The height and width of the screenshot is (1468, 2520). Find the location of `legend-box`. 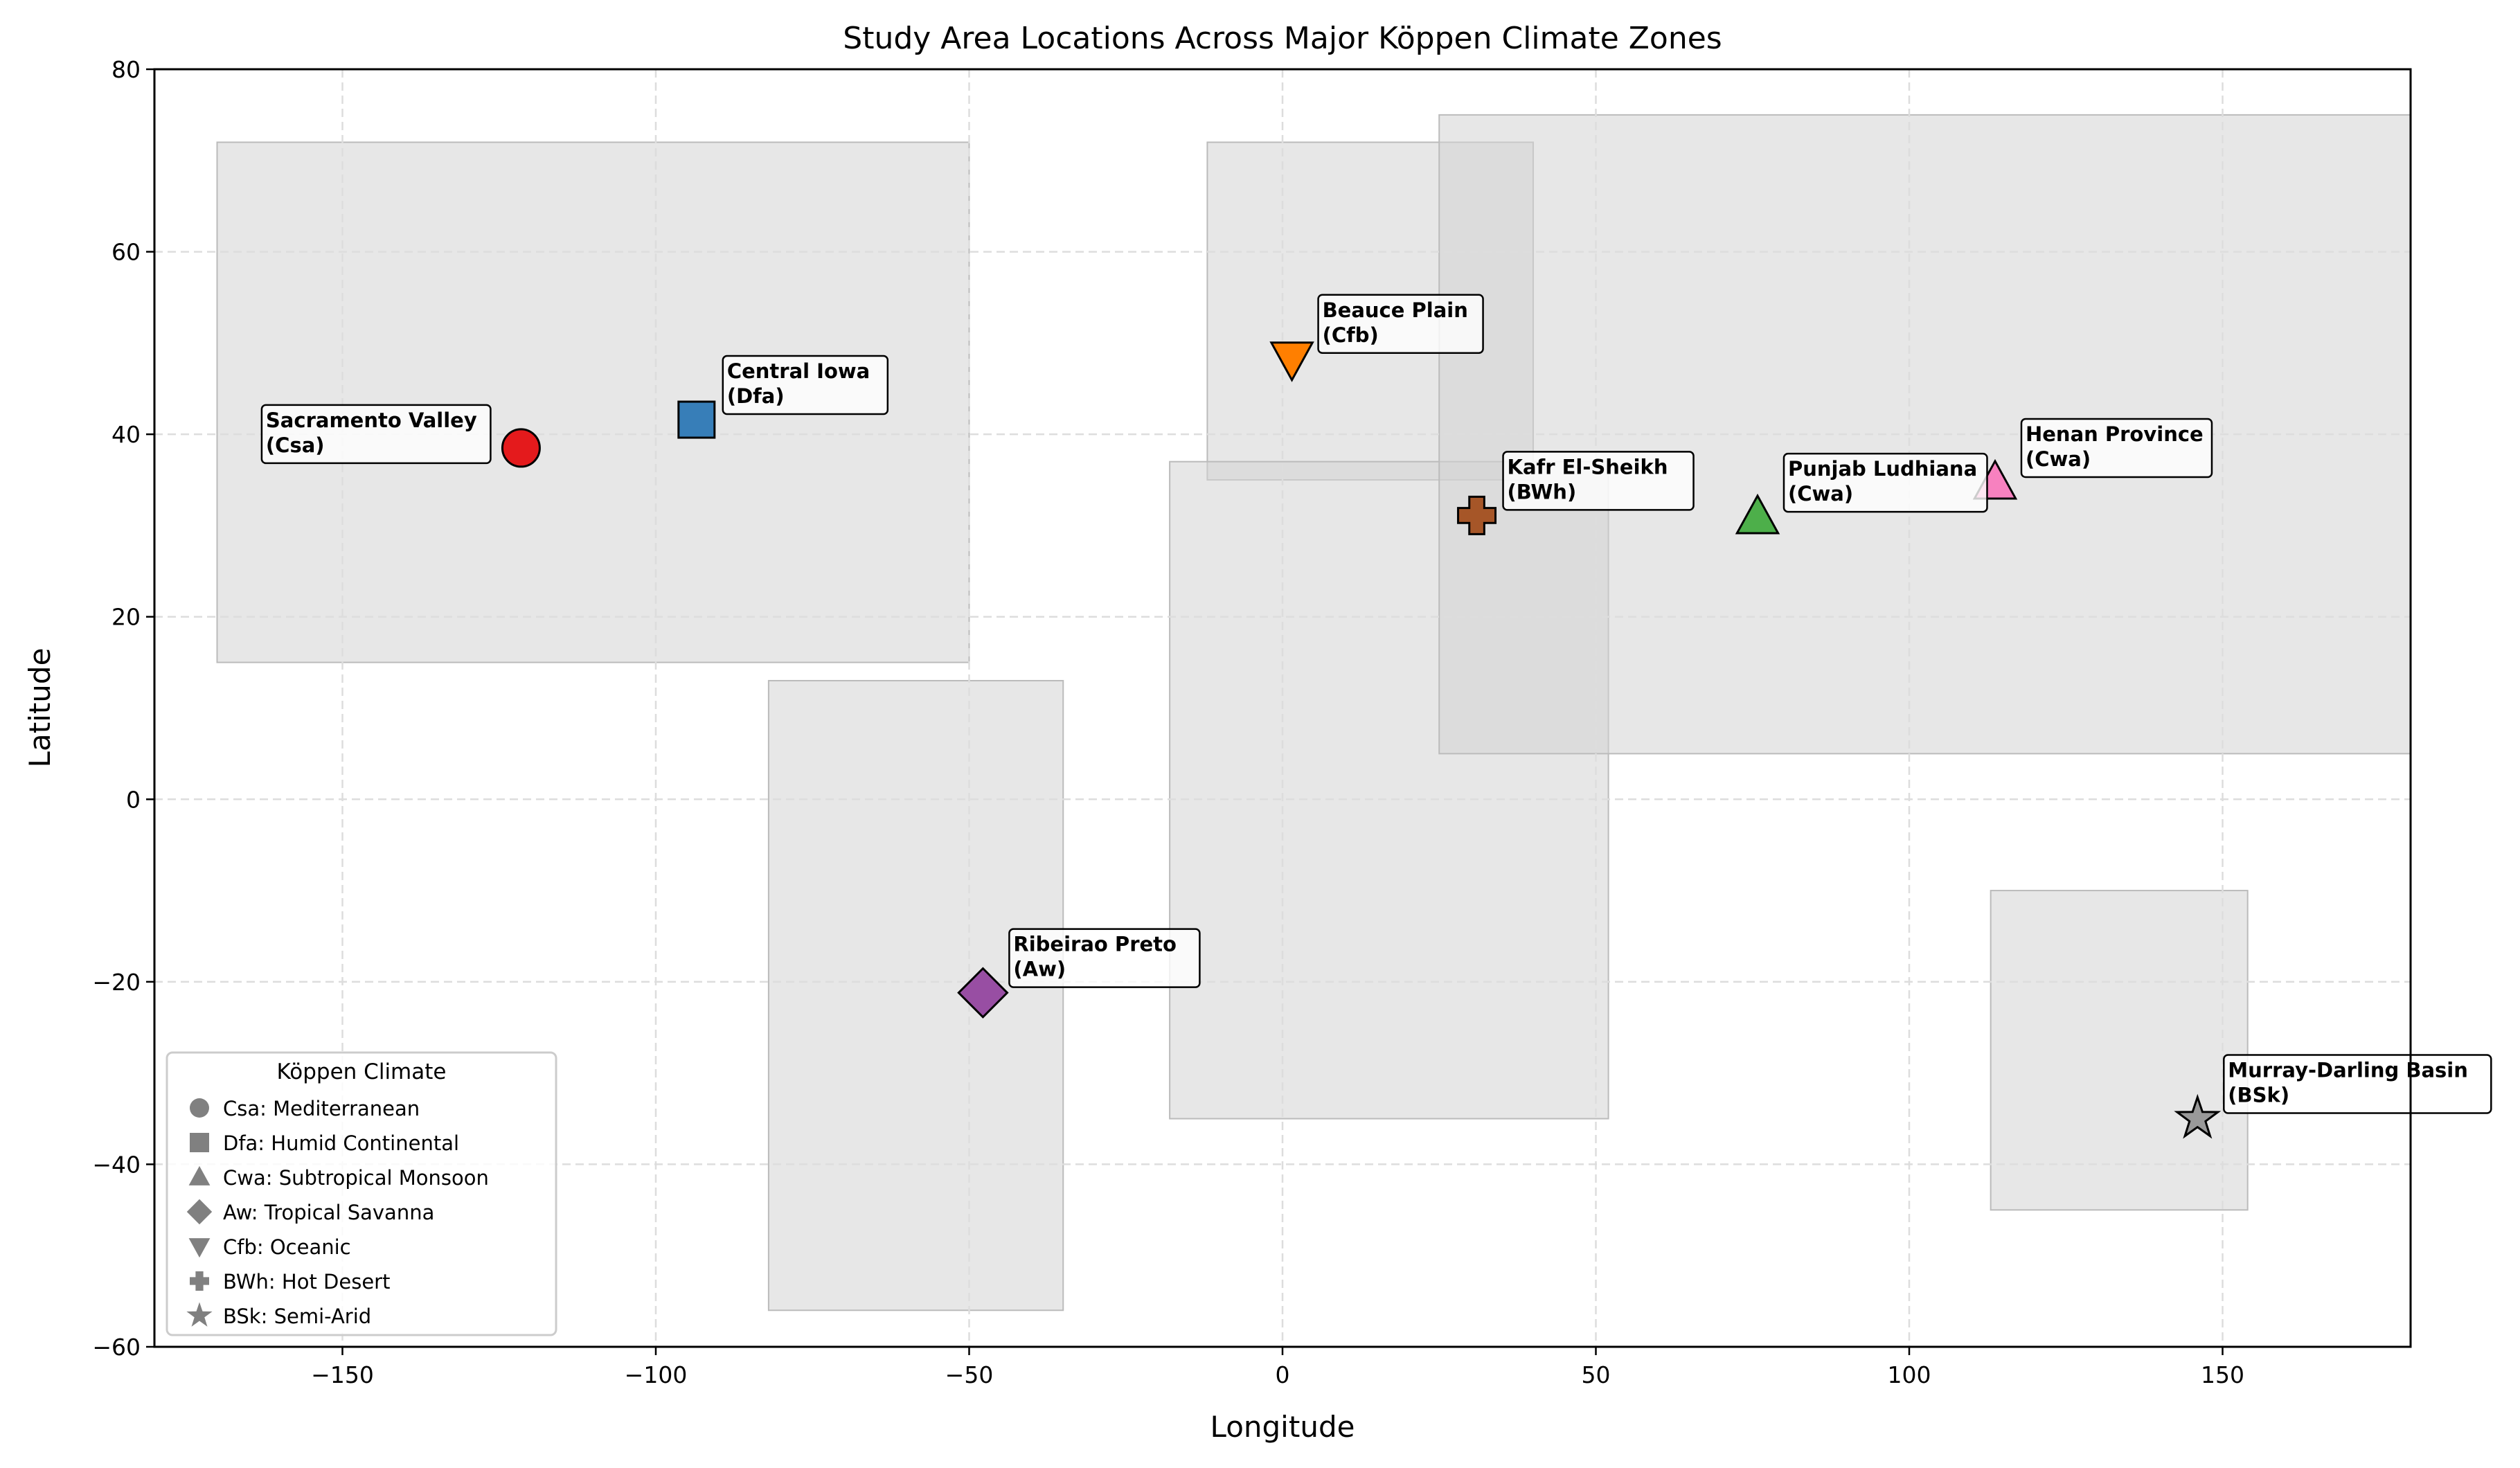

legend-box is located at coordinates (361, 1193).